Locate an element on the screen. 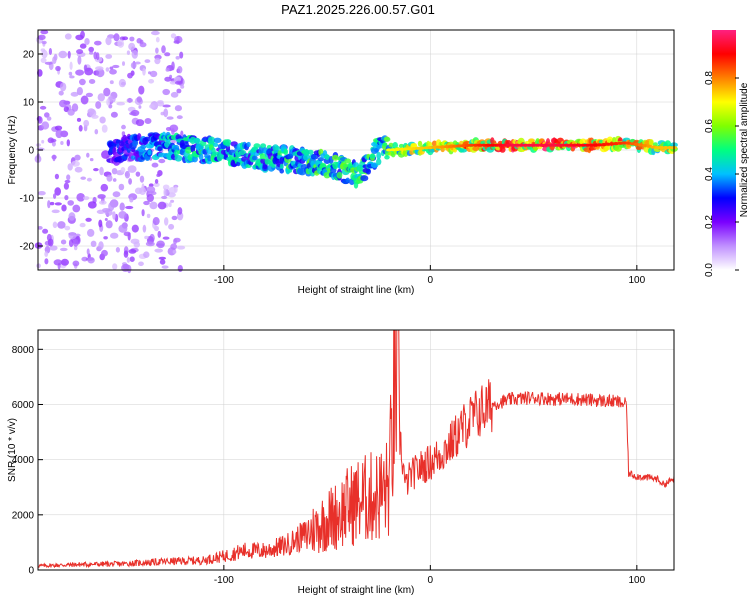 Image resolution: width=750 pixels, height=600 pixels. spectrogram-y-tick-label: 0 is located at coordinates (31, 151).